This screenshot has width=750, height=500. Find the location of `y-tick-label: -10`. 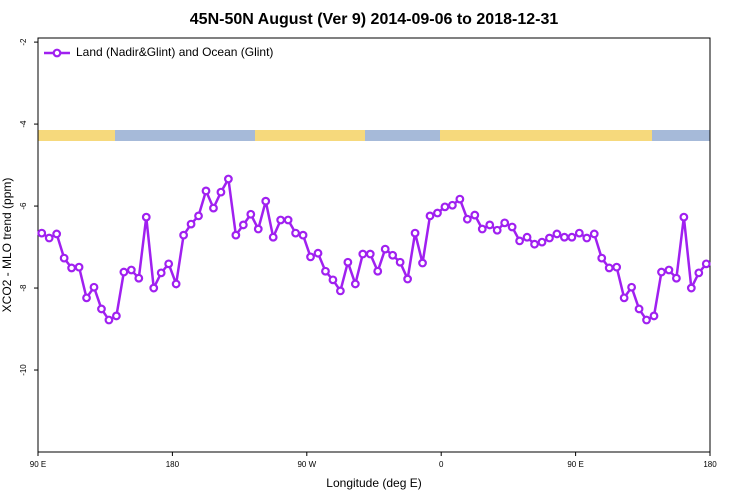

y-tick-label: -10 is located at coordinates (23, 370).